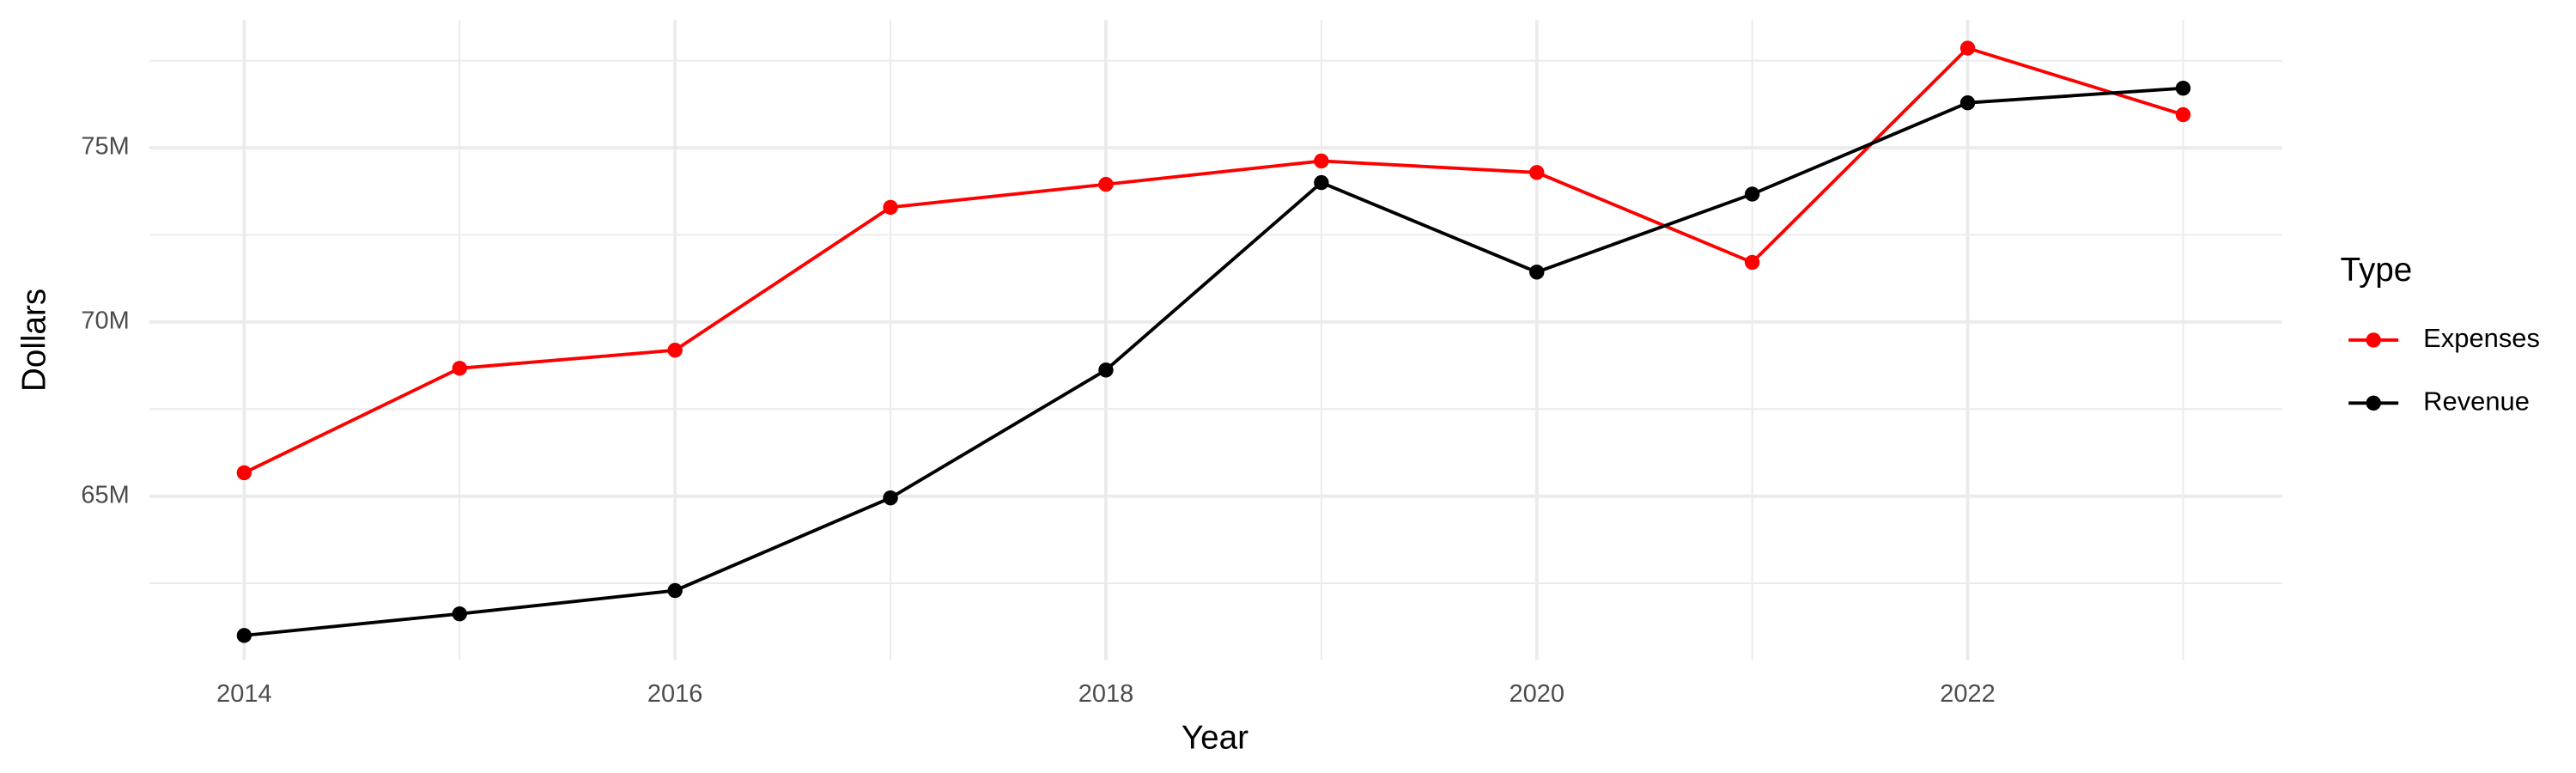 This screenshot has width=2576, height=773. I want to click on x-axis-title: Year, so click(1215, 738).